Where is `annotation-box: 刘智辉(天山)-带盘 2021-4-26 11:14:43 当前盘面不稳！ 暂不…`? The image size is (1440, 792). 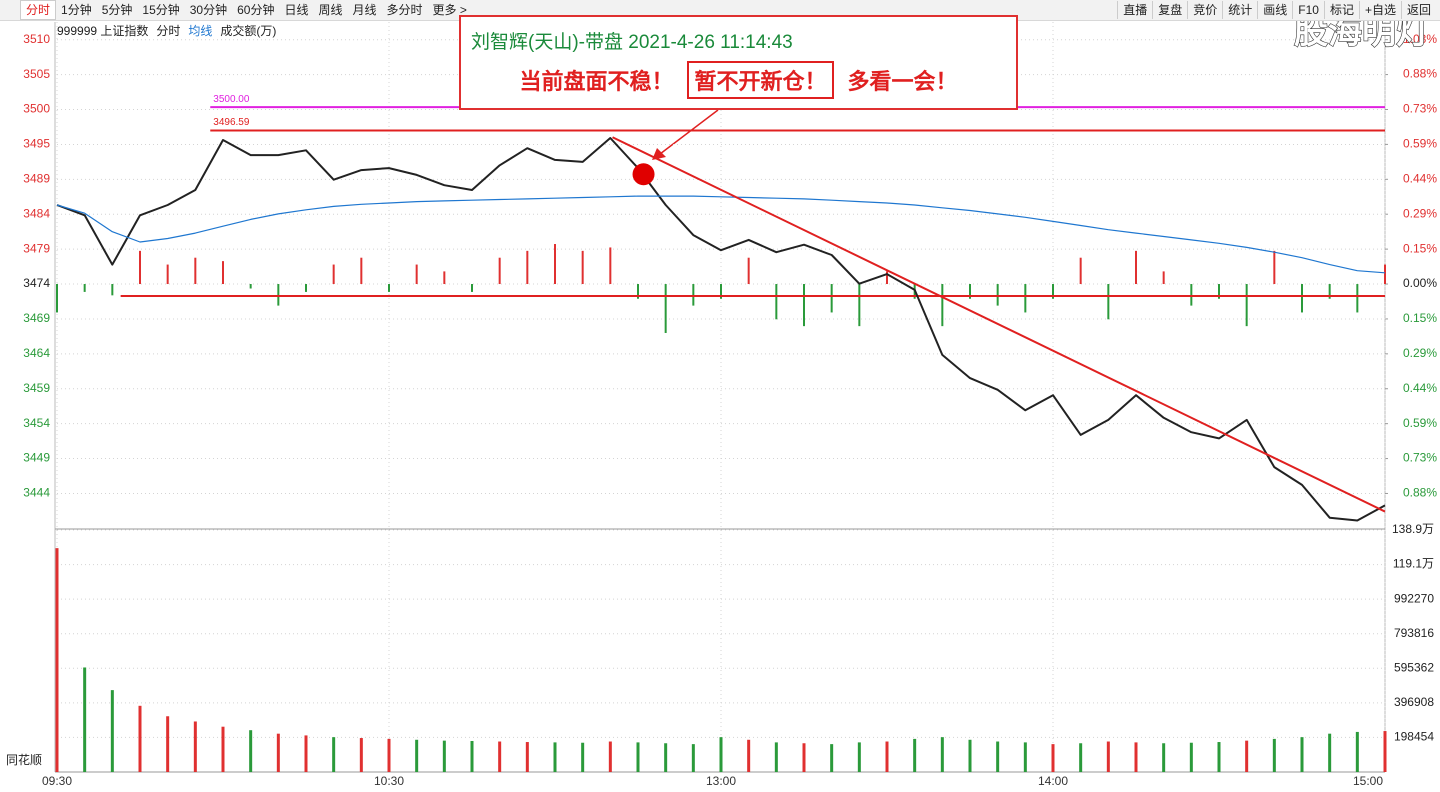
annotation-box: 刘智辉(天山)-带盘 2021-4-26 11:14:43 当前盘面不稳！ 暂不… is located at coordinates (738, 62).